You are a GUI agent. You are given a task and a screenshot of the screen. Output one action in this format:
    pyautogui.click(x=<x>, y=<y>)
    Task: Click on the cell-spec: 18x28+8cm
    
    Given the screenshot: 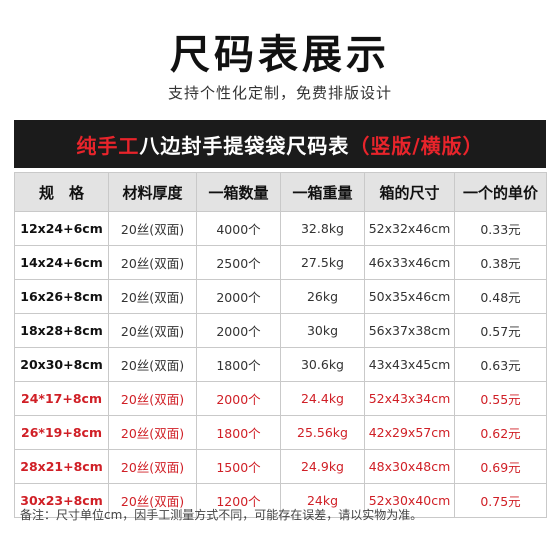 What is the action you would take?
    pyautogui.click(x=61, y=330)
    